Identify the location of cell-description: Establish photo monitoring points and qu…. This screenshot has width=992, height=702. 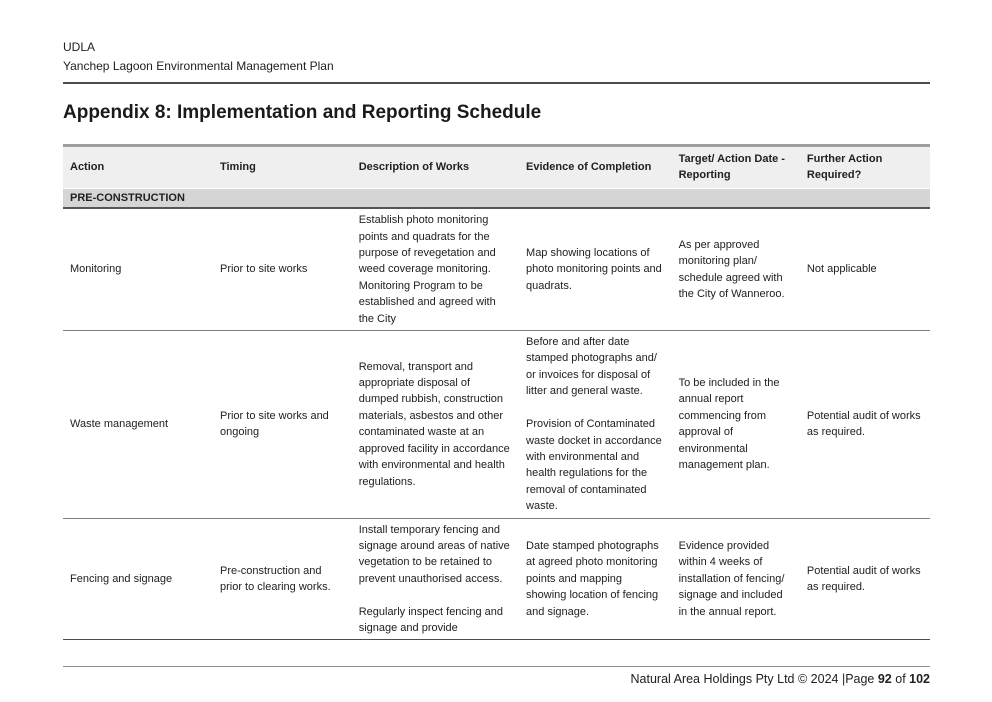
(435, 270).